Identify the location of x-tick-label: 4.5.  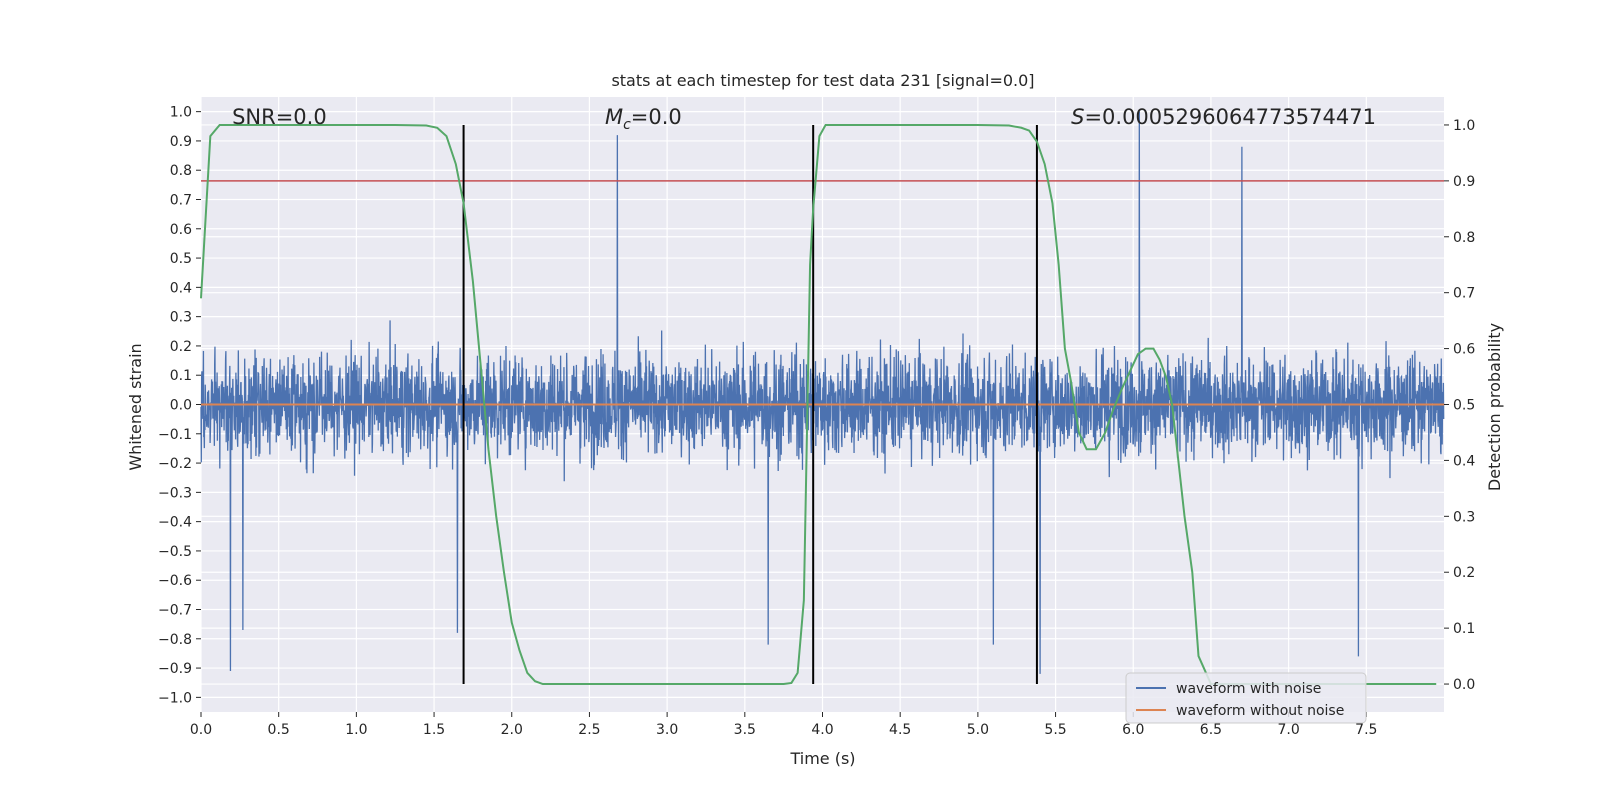
(900, 730).